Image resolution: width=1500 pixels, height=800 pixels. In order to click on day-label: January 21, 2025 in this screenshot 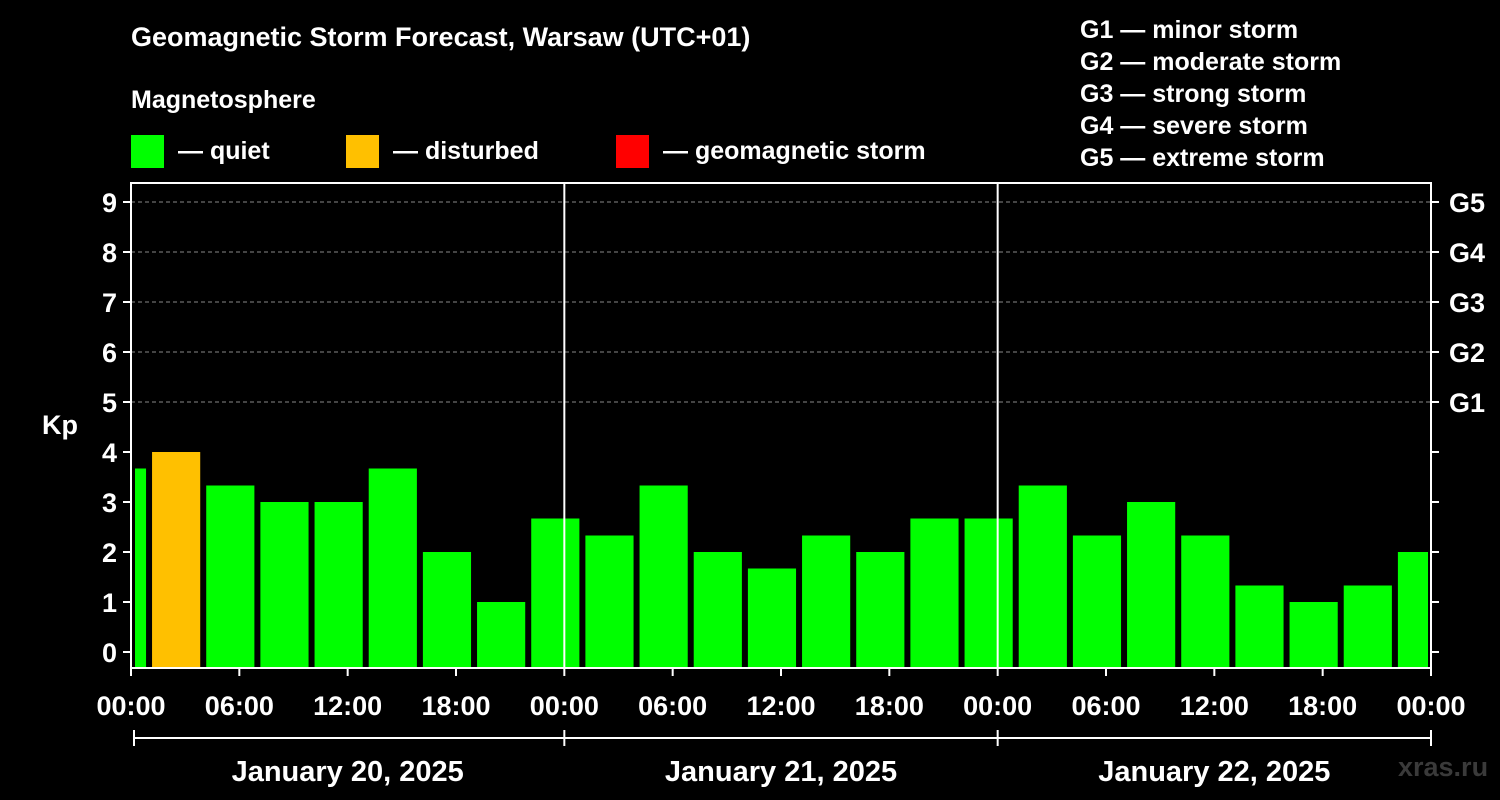, I will do `click(781, 772)`.